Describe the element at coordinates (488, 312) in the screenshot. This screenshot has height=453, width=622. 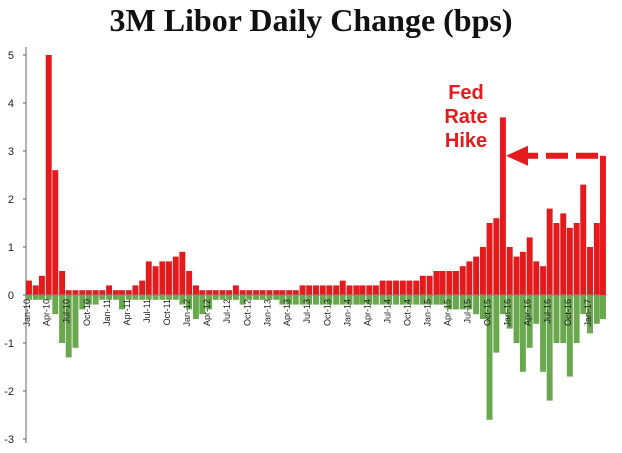
I see `x-tick-label: Oct-15` at that location.